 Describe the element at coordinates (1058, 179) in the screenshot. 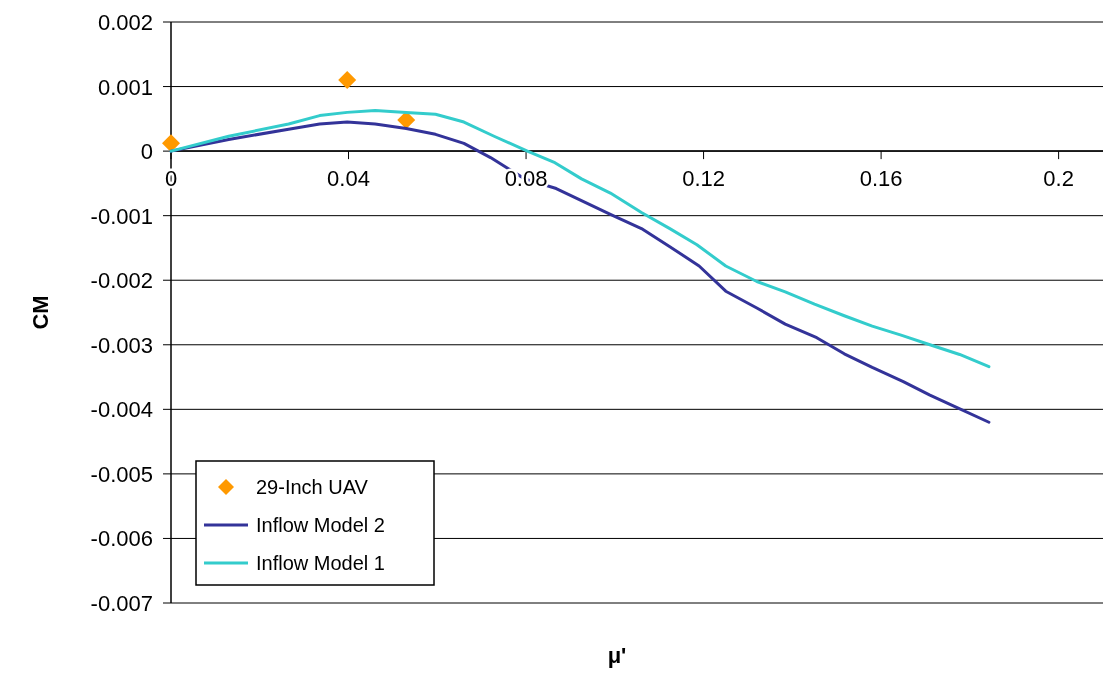

I see `x-tick-label: 0.2` at that location.